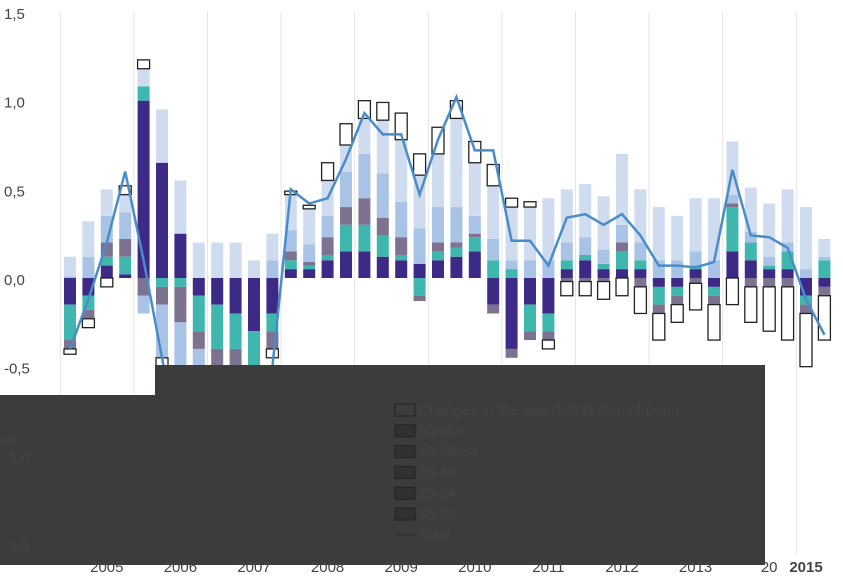  What do you see at coordinates (548, 410) in the screenshot?
I see `legend-label: Changes in the age distribution of popu` at bounding box center [548, 410].